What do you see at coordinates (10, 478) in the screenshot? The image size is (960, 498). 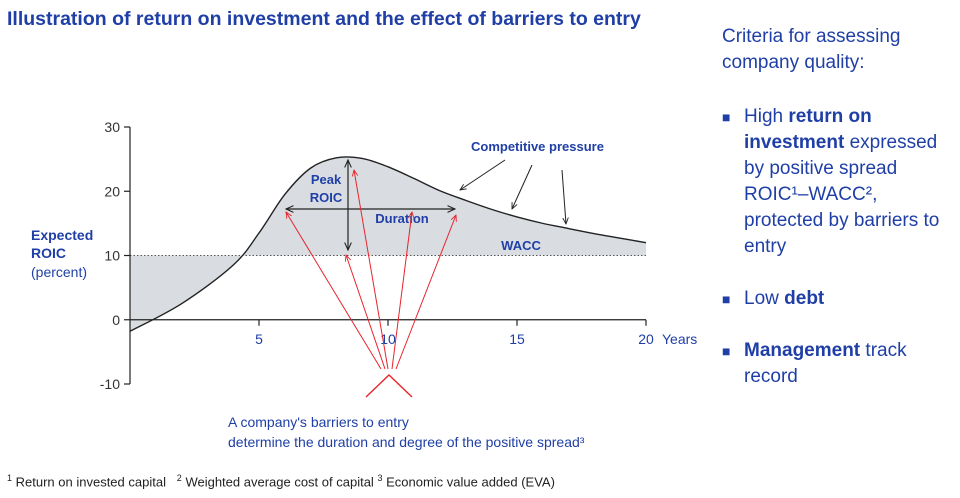 I see `footnote-sup: 1` at bounding box center [10, 478].